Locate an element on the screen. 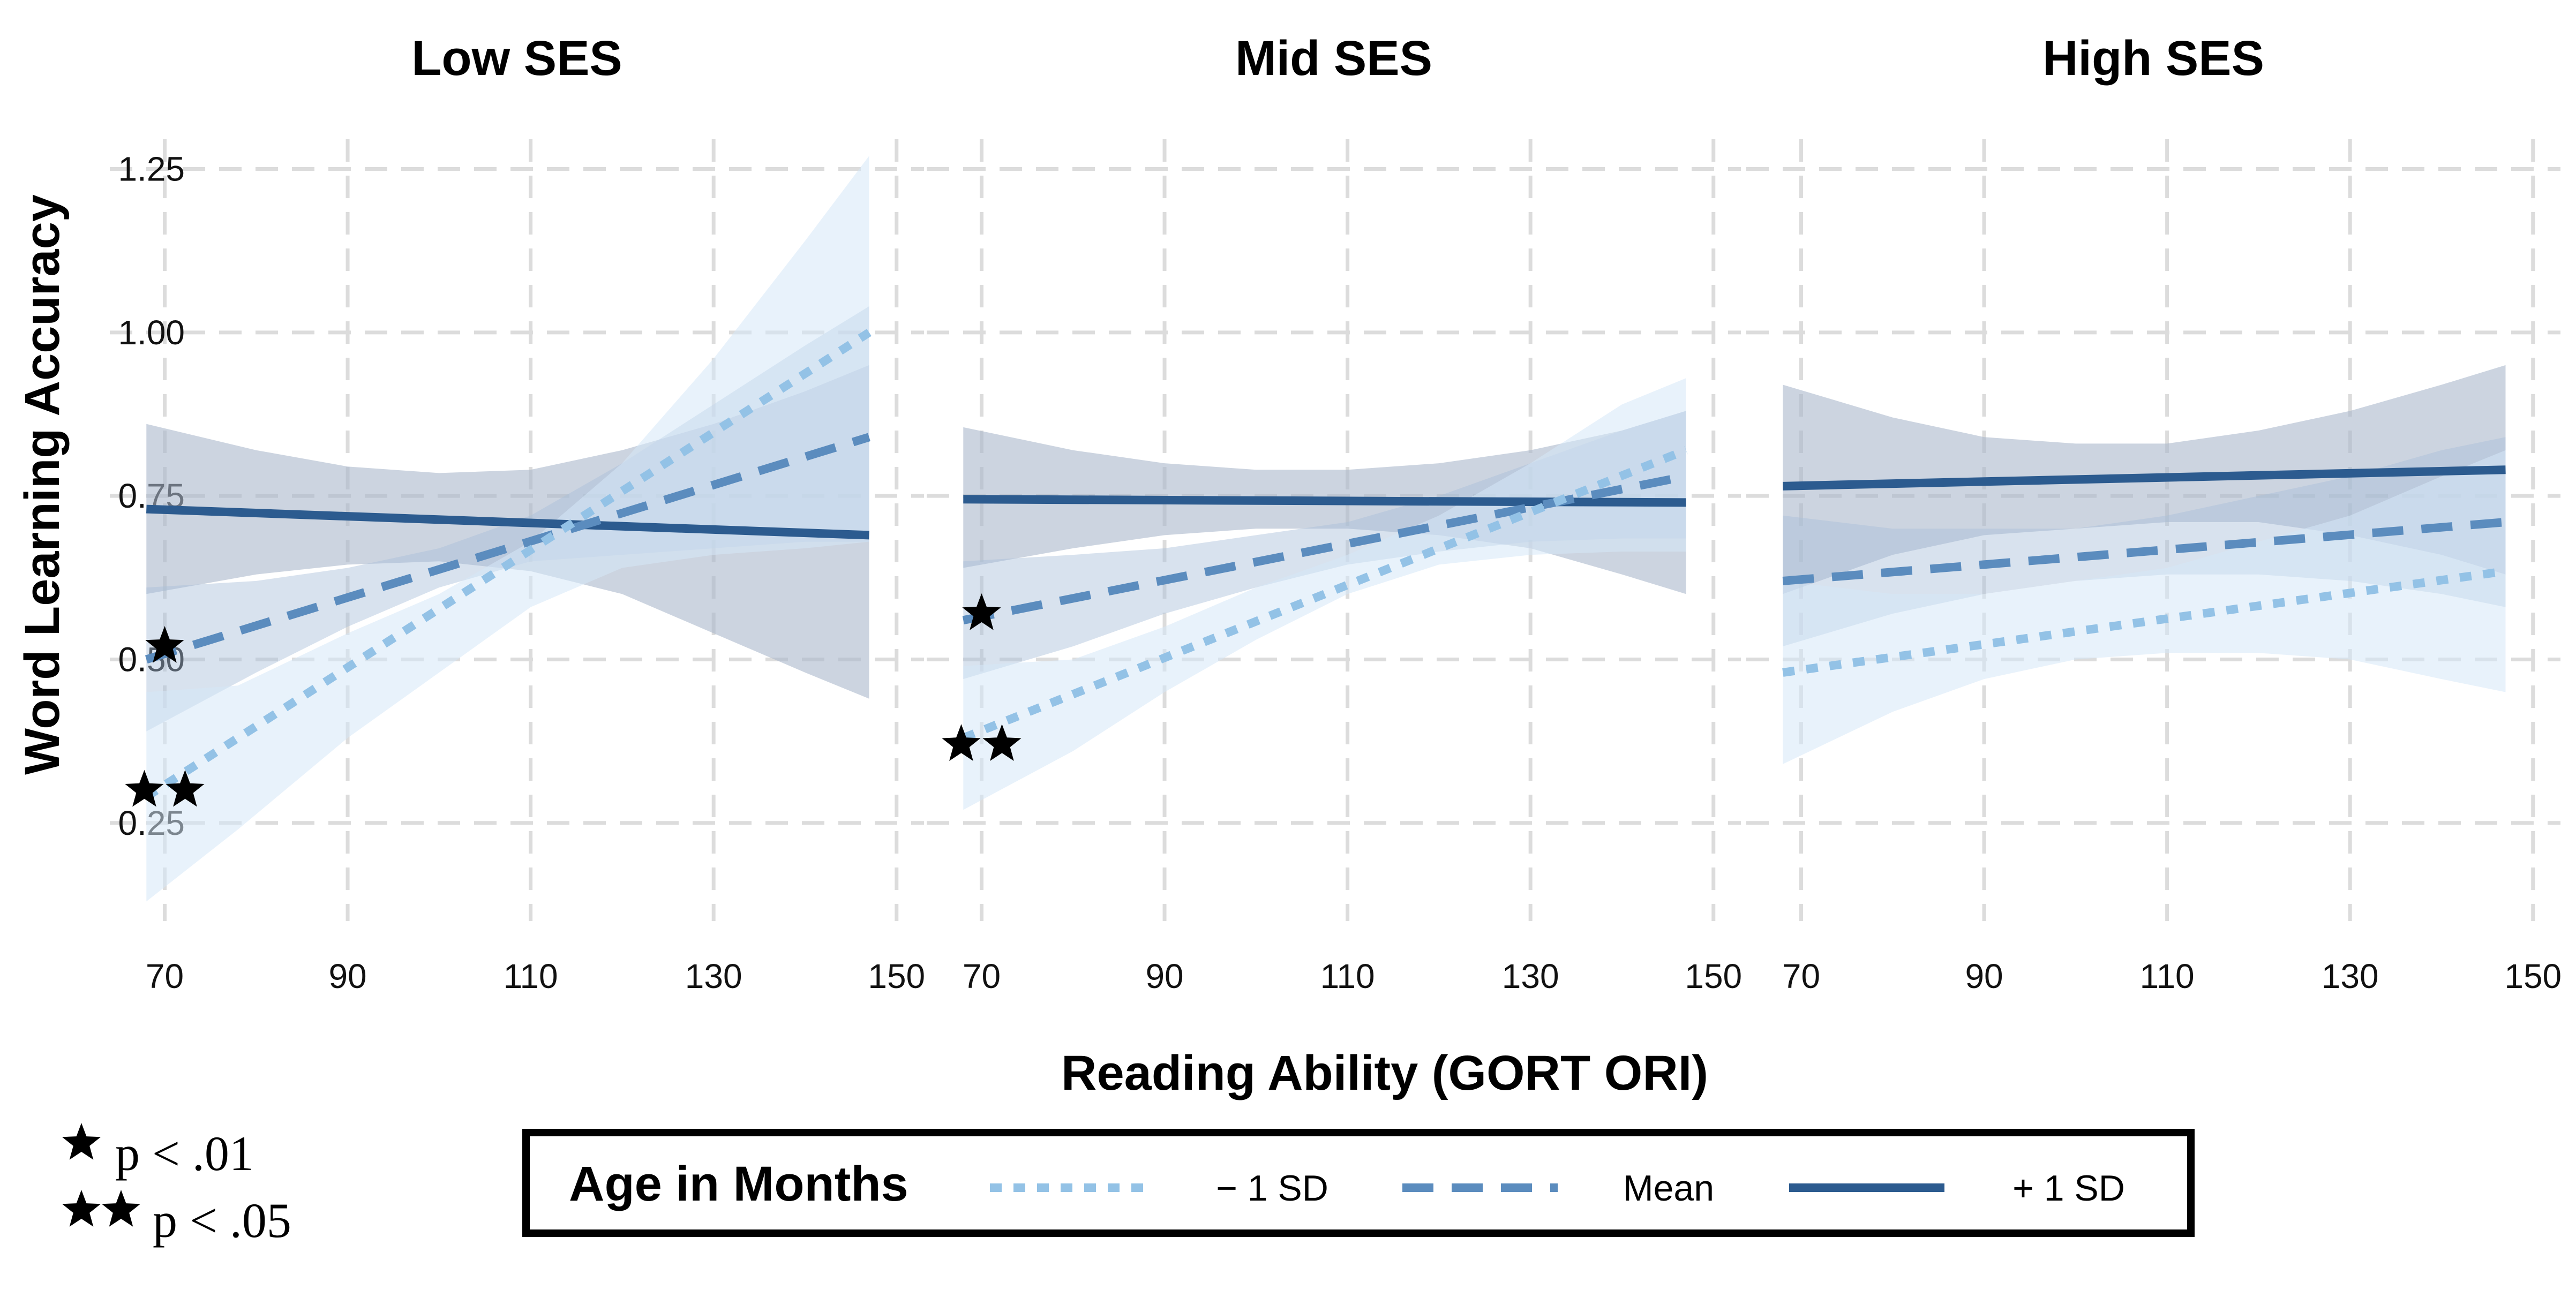  confidence-band-mean is located at coordinates (507, 518).